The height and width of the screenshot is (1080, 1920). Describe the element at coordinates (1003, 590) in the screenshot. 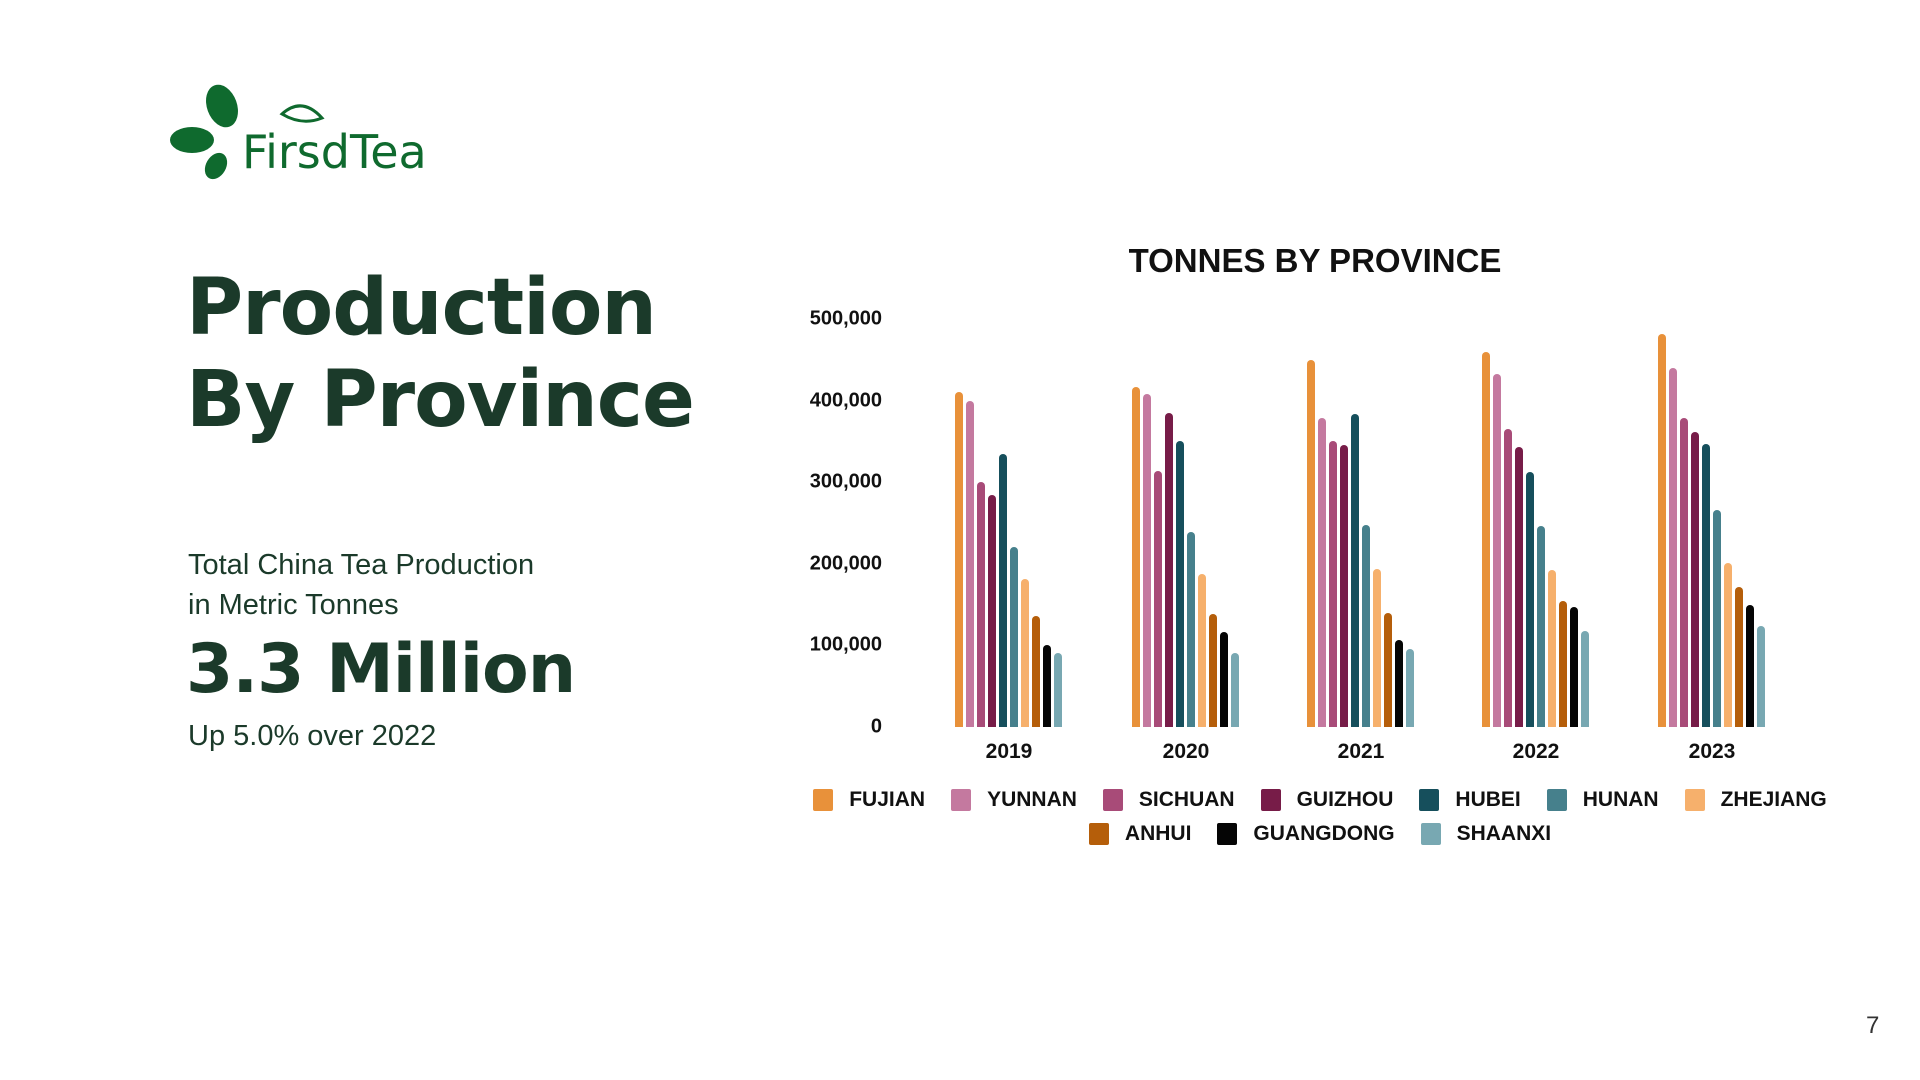

I see `bar-hubei-2019` at that location.